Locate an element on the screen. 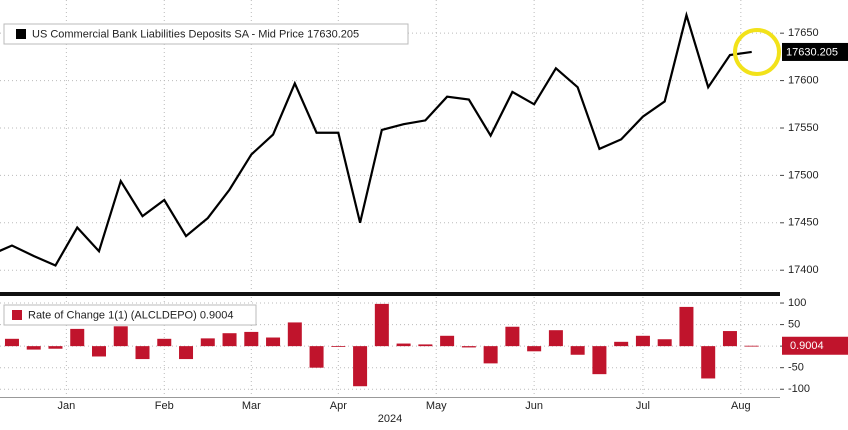  x-tick-label: Feb is located at coordinates (164, 406).